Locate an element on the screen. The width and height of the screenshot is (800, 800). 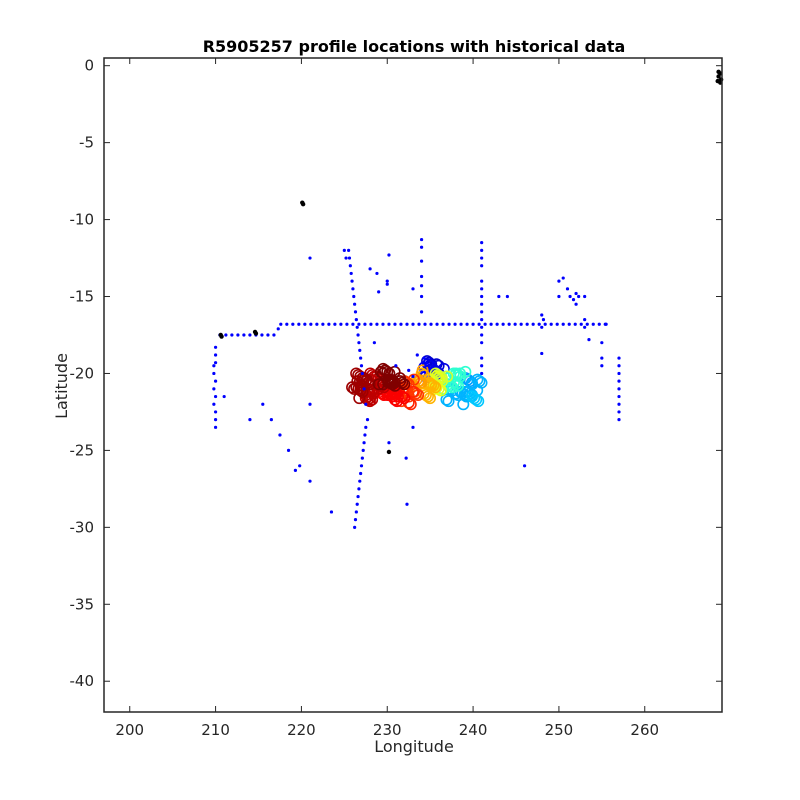
y-tick-label: -25 is located at coordinates (82, 450).